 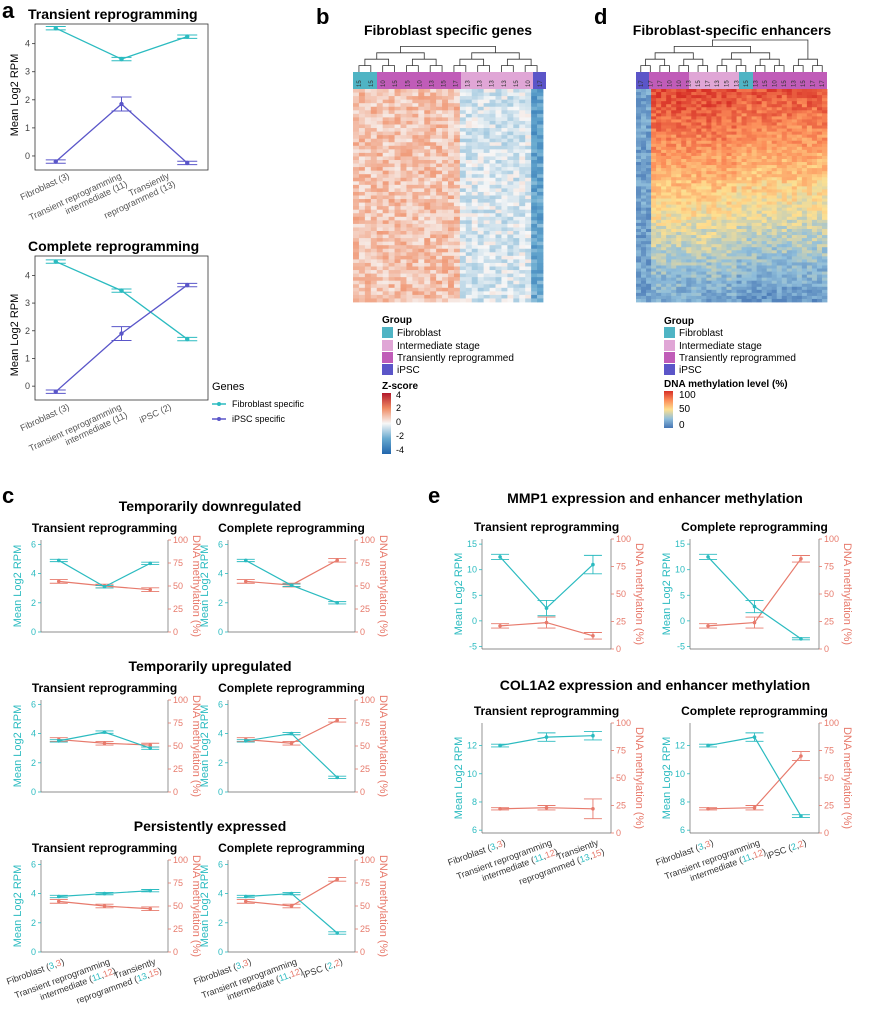 I want to click on c_up_c-rtick-label: 0, so click(x=362, y=792).